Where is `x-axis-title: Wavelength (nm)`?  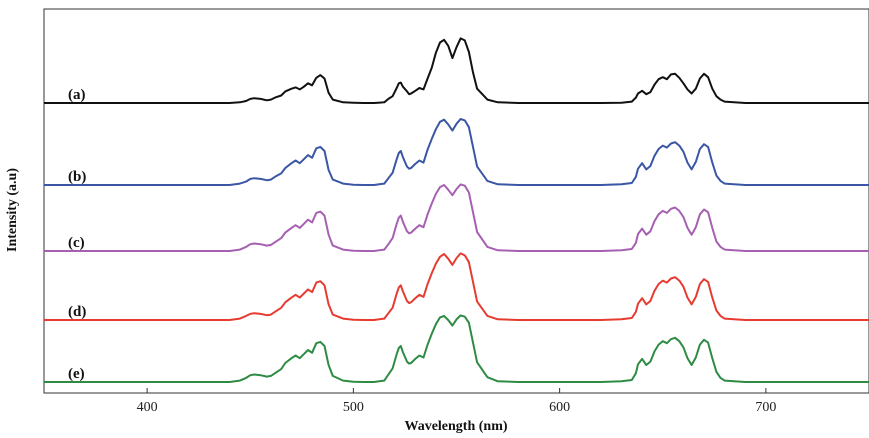
x-axis-title: Wavelength (nm) is located at coordinates (455, 426).